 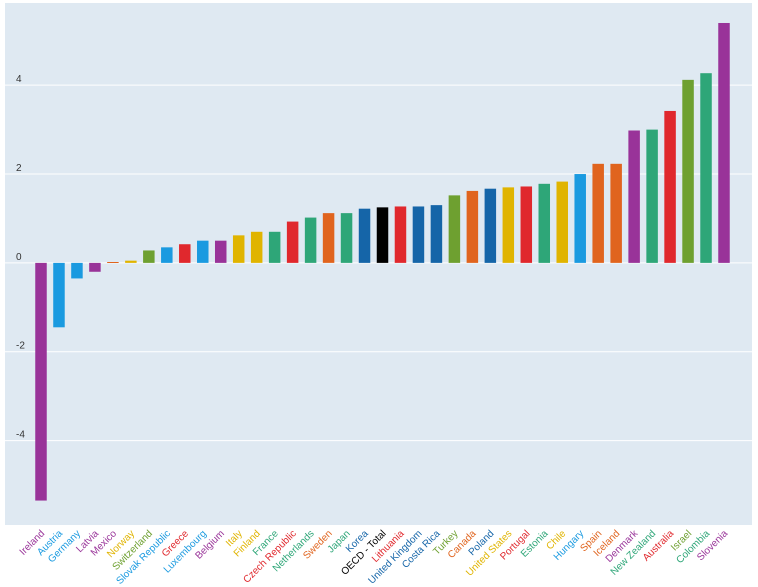 What do you see at coordinates (400, 234) in the screenshot?
I see `bar-lithuania` at bounding box center [400, 234].